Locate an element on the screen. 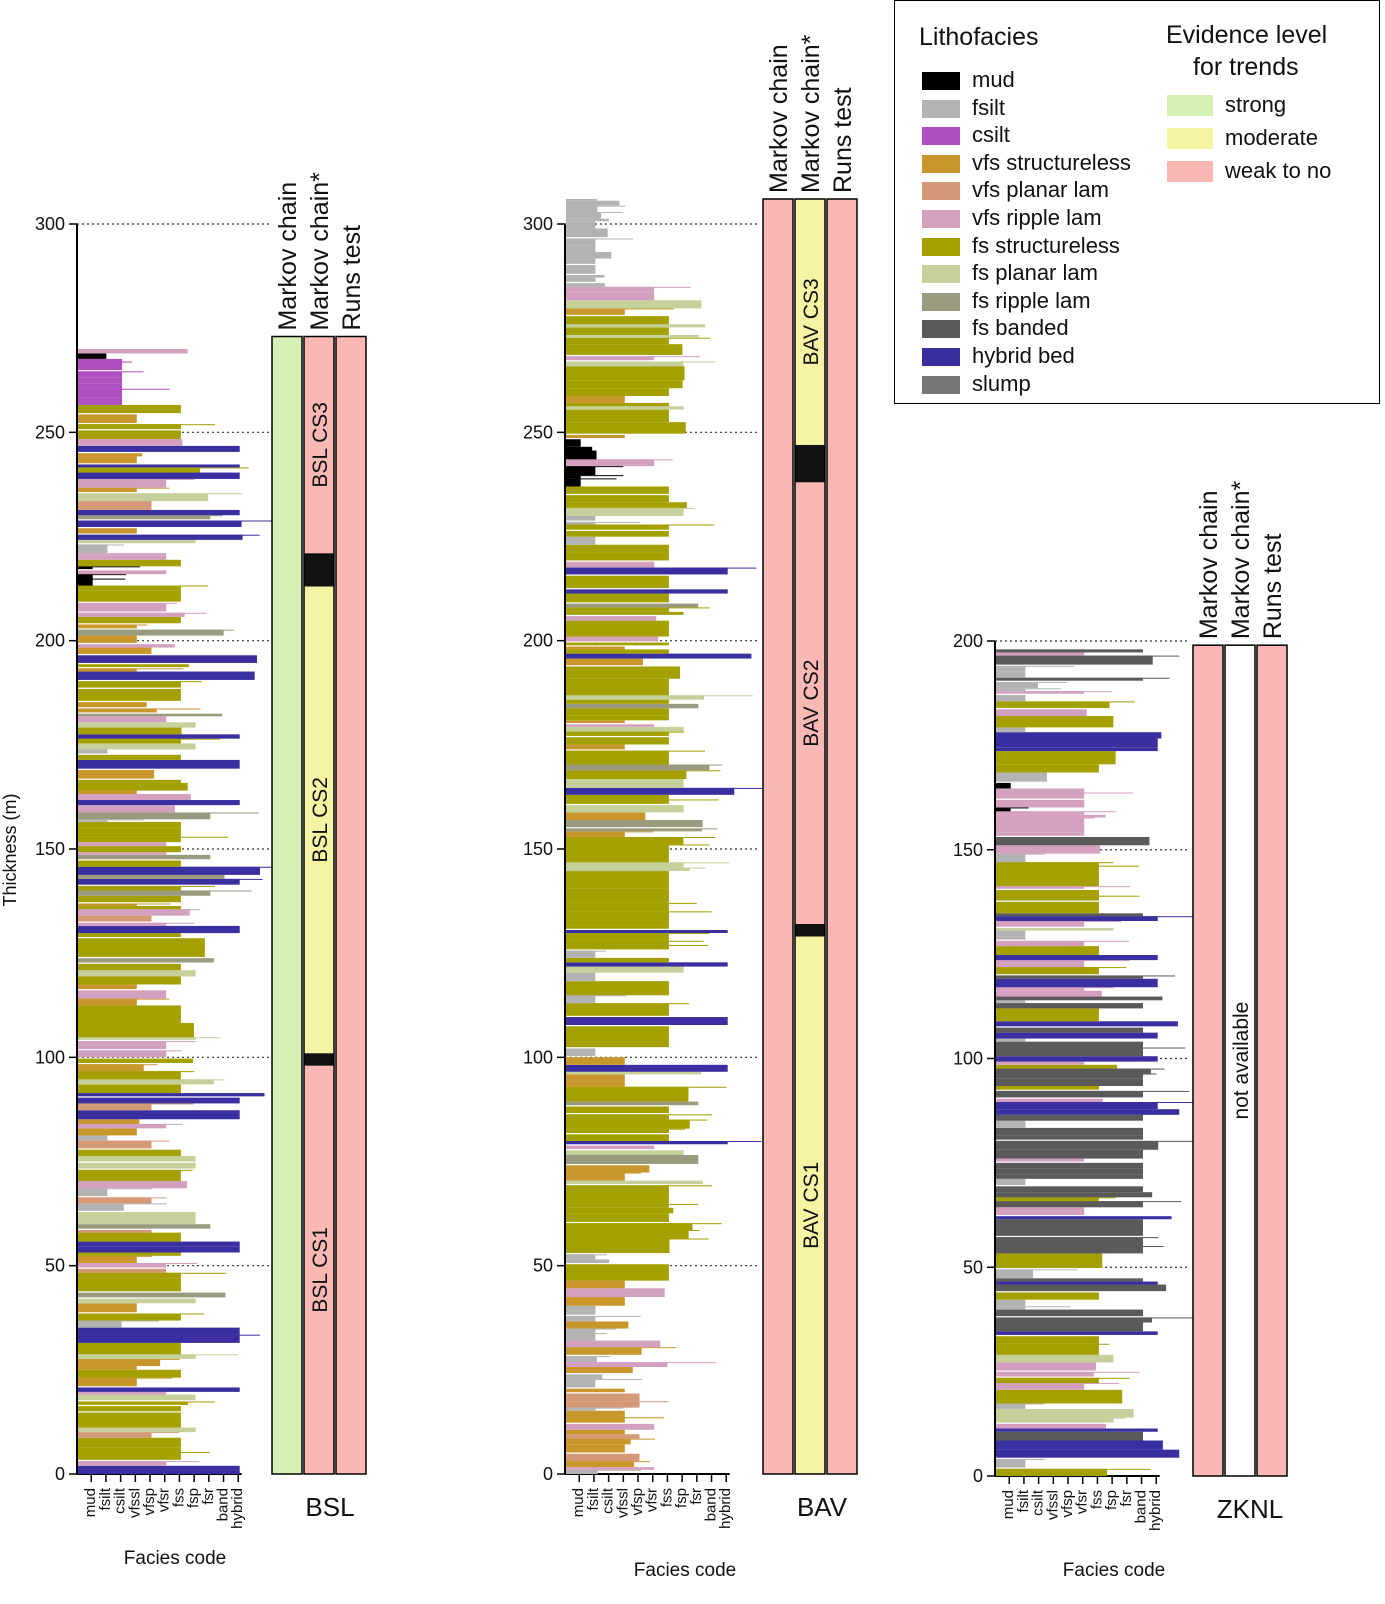 This screenshot has width=1385, height=1604. legend-label: vfs planar lam is located at coordinates (1040, 190).